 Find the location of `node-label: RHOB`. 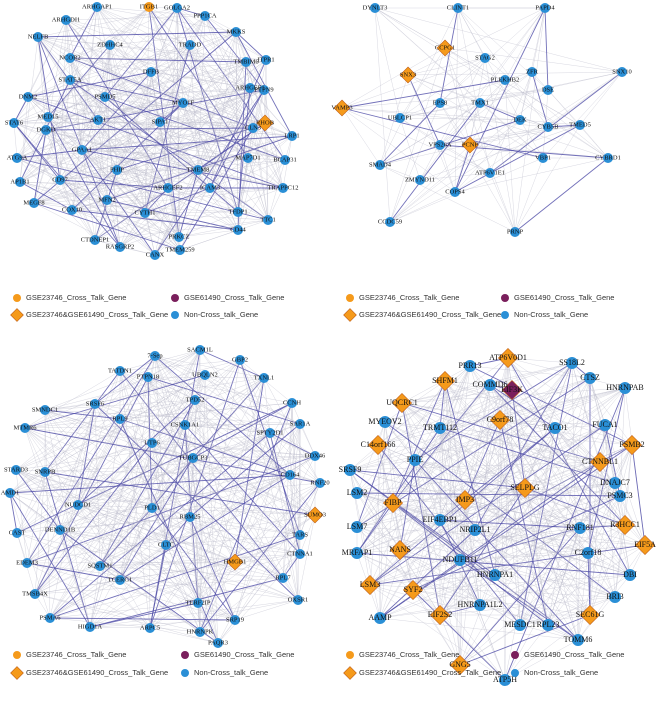

node-label: RHOB is located at coordinates (265, 122).